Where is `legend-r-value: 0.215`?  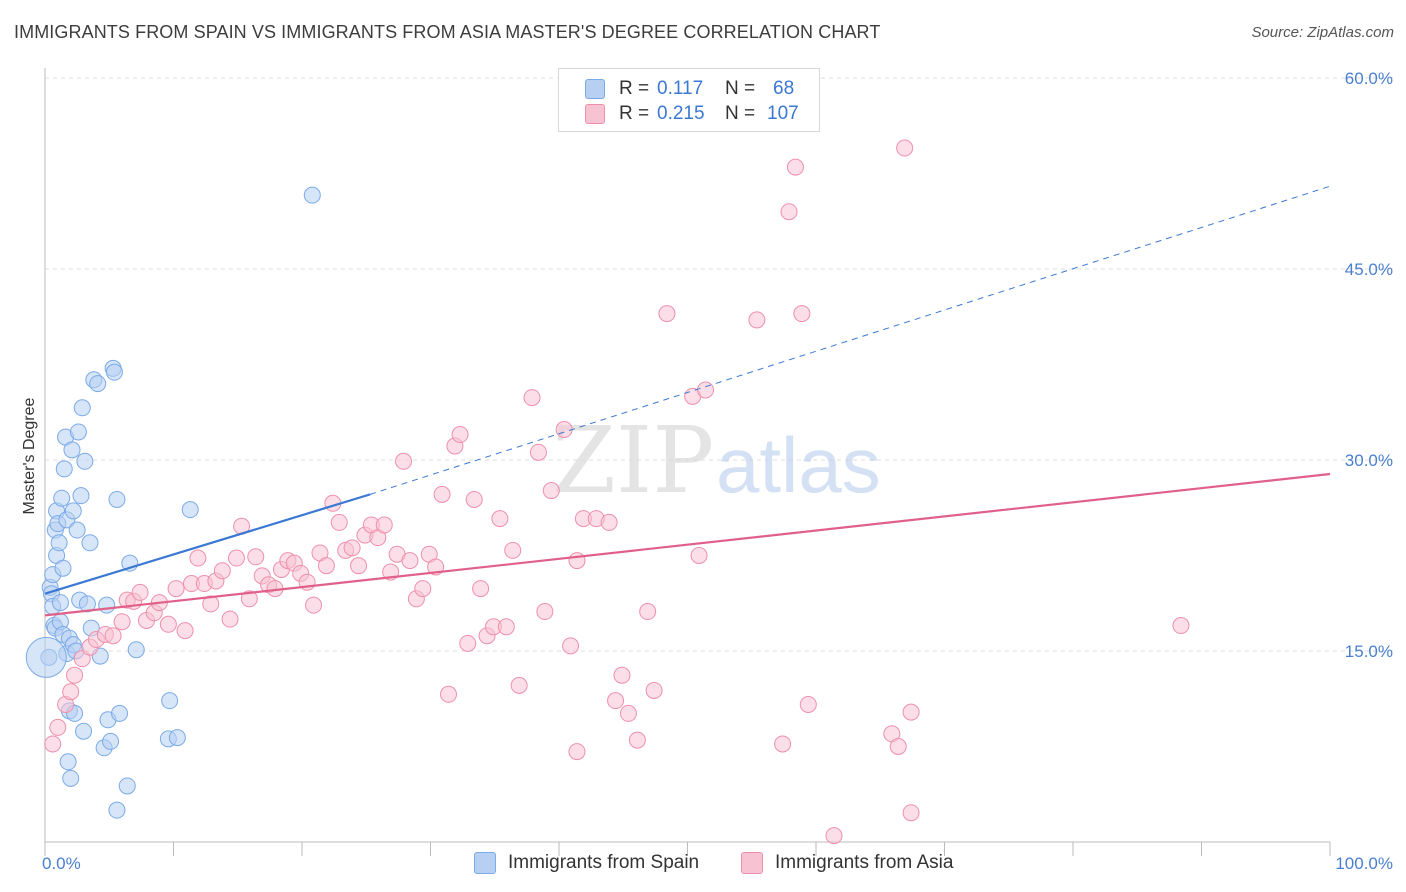
legend-r-value: 0.215 is located at coordinates (681, 113).